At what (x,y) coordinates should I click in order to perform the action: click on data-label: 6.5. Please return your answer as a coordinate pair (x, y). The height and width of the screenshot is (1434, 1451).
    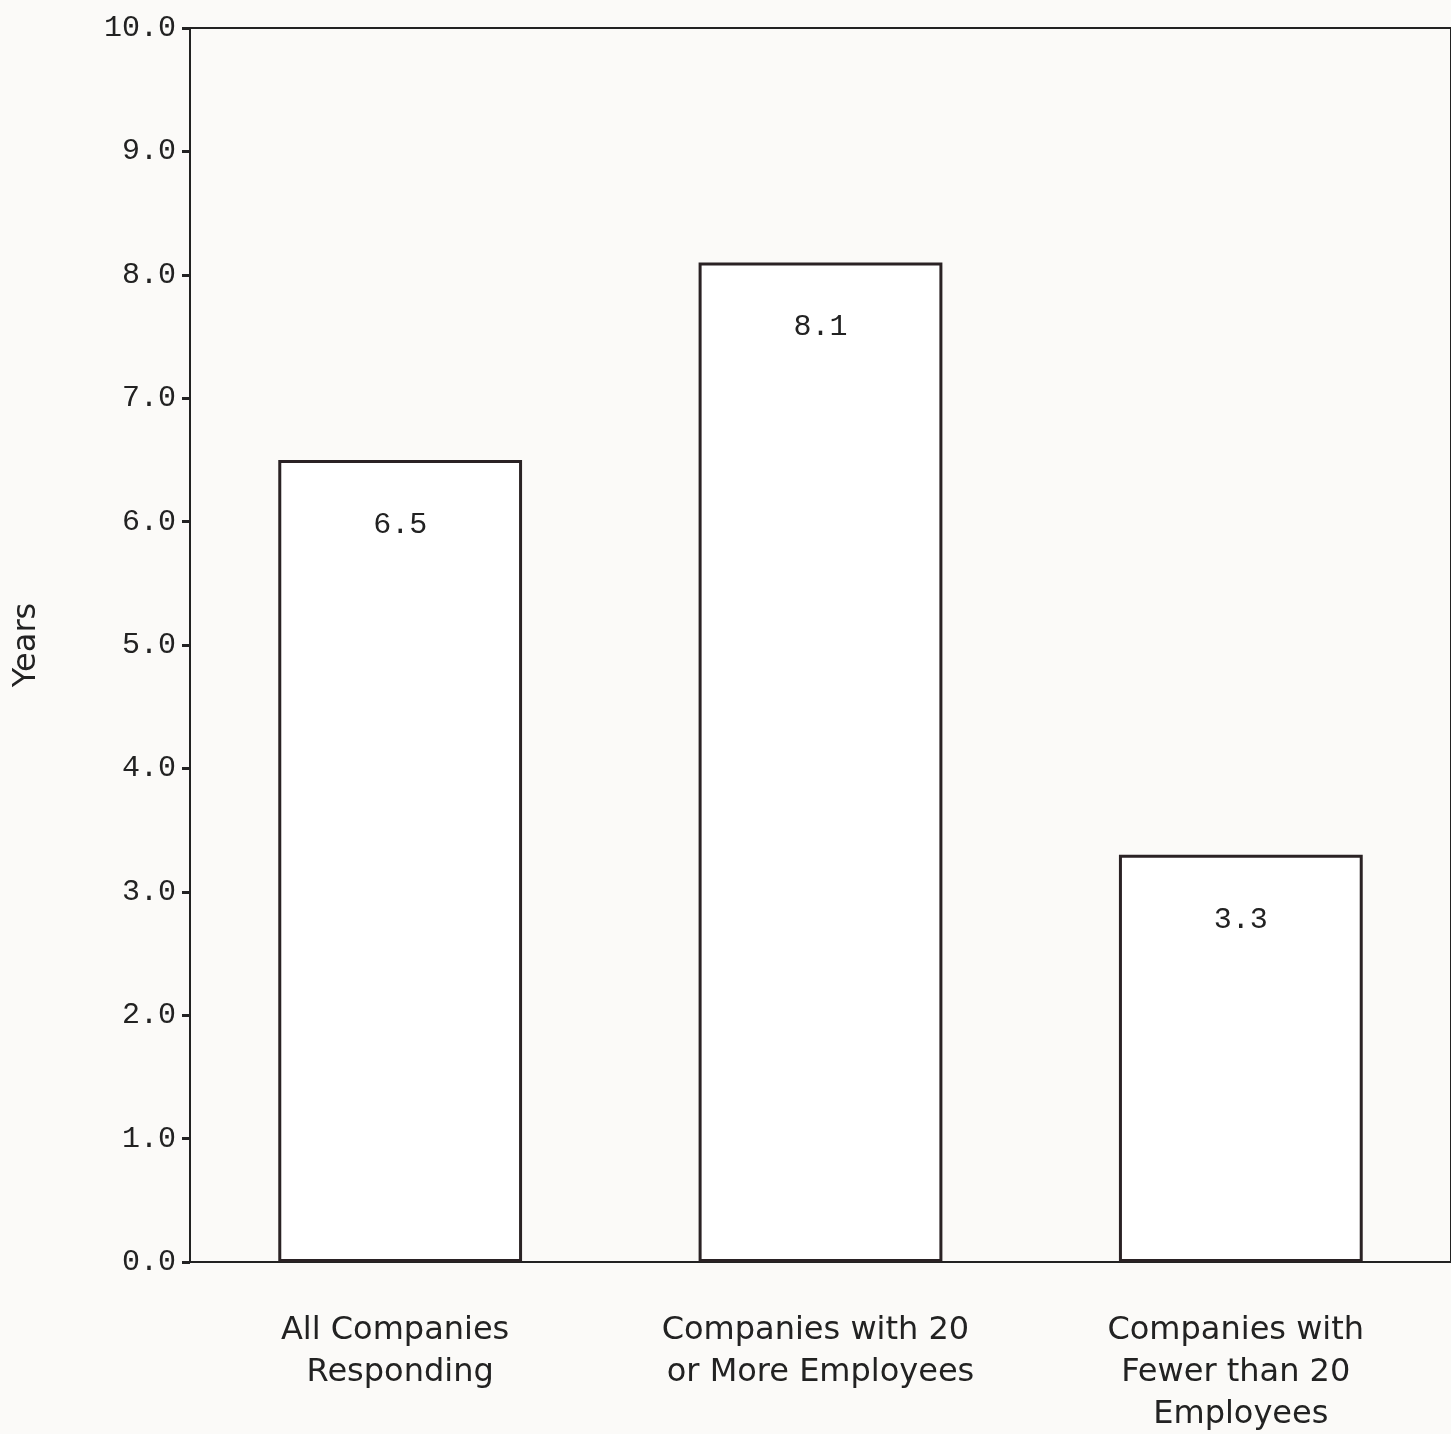
    Looking at the image, I should click on (400, 524).